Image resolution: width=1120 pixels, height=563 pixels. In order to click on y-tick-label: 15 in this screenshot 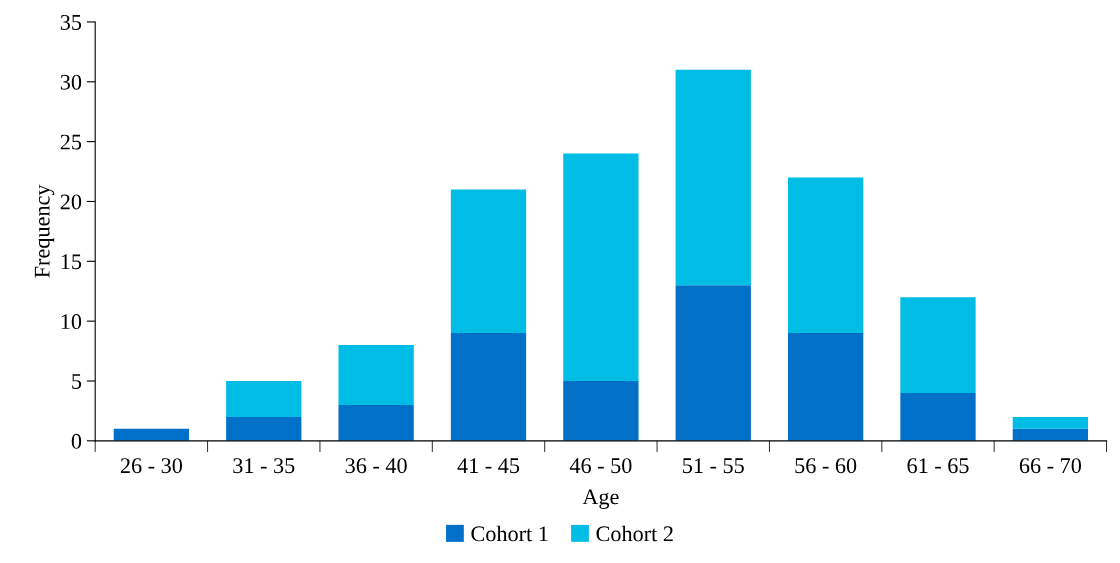, I will do `click(71, 262)`.